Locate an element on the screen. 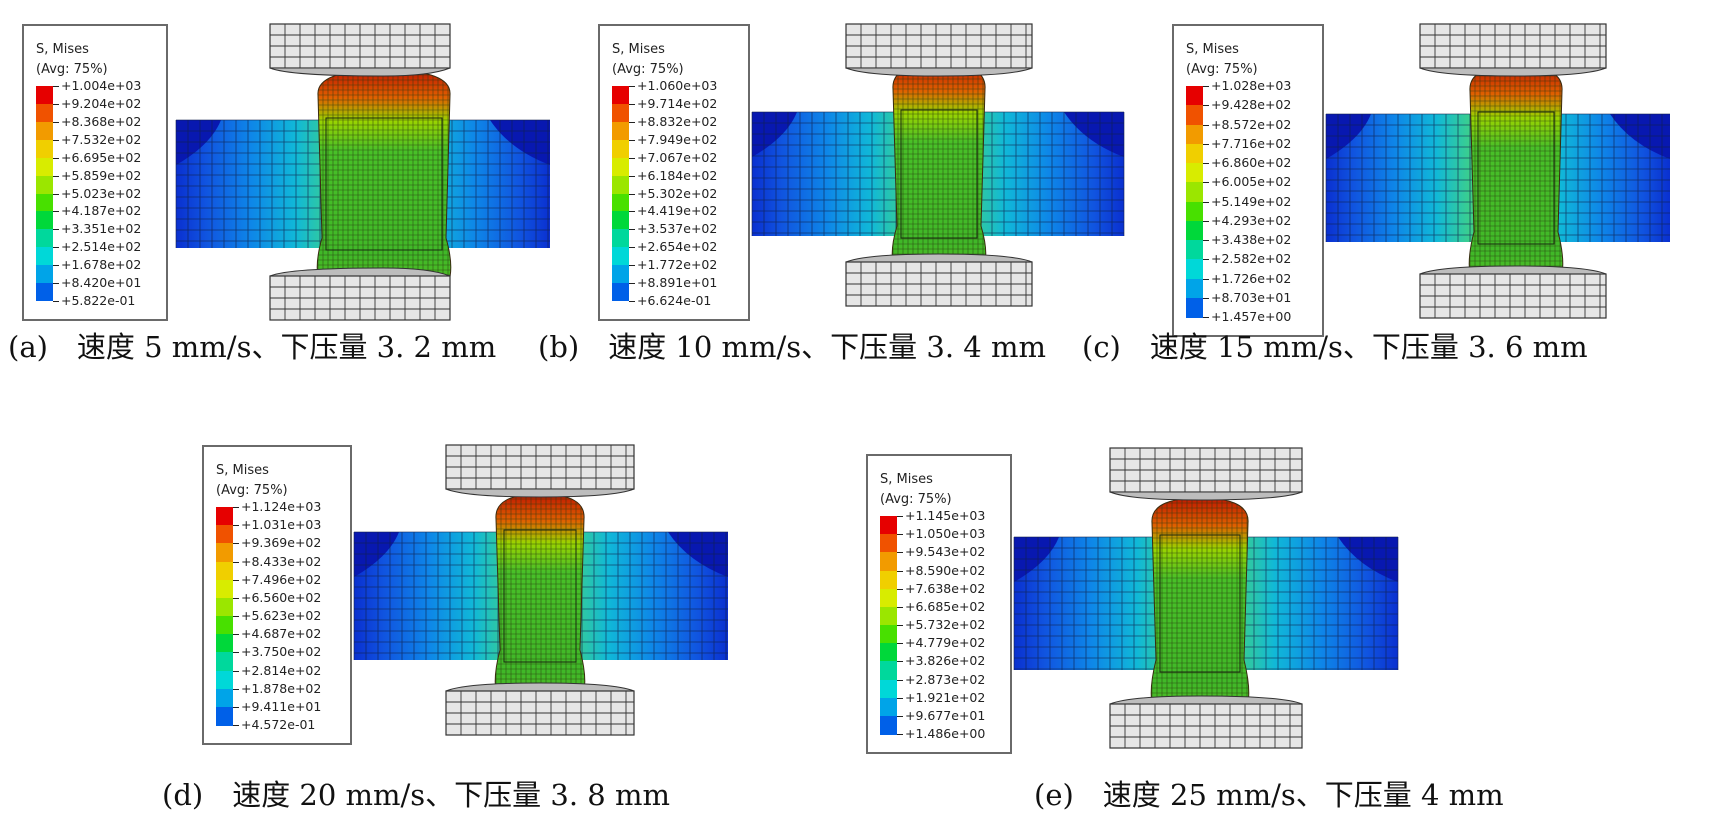  caption-c: (c) 速度 15 mm/s、下压量 3. 6 mm is located at coordinates (1335, 347).